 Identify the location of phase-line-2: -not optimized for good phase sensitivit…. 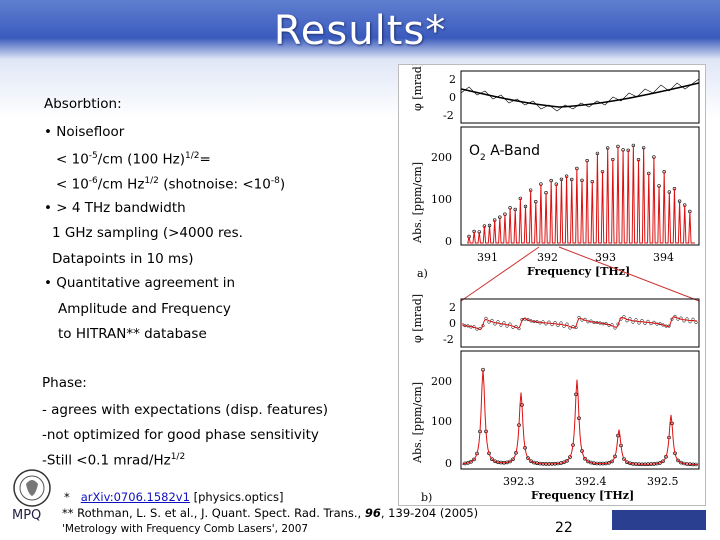
(180, 435).